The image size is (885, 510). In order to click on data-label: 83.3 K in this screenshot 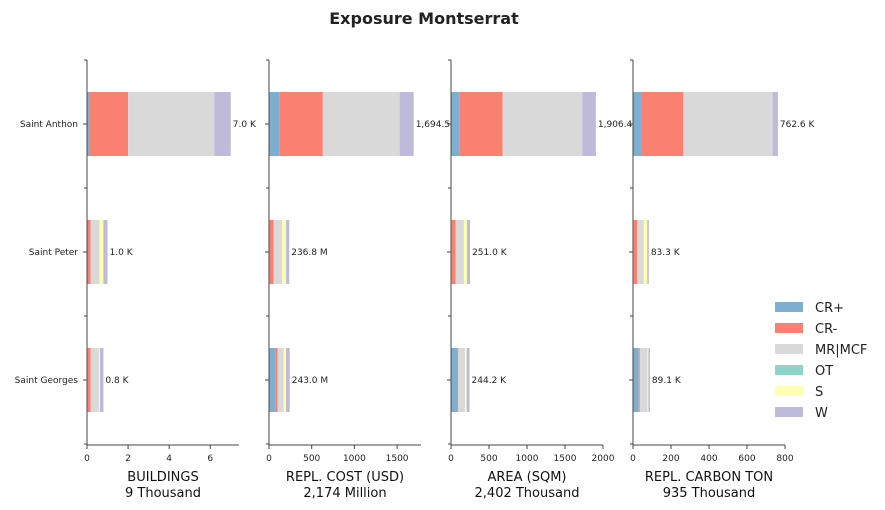, I will do `click(666, 253)`.